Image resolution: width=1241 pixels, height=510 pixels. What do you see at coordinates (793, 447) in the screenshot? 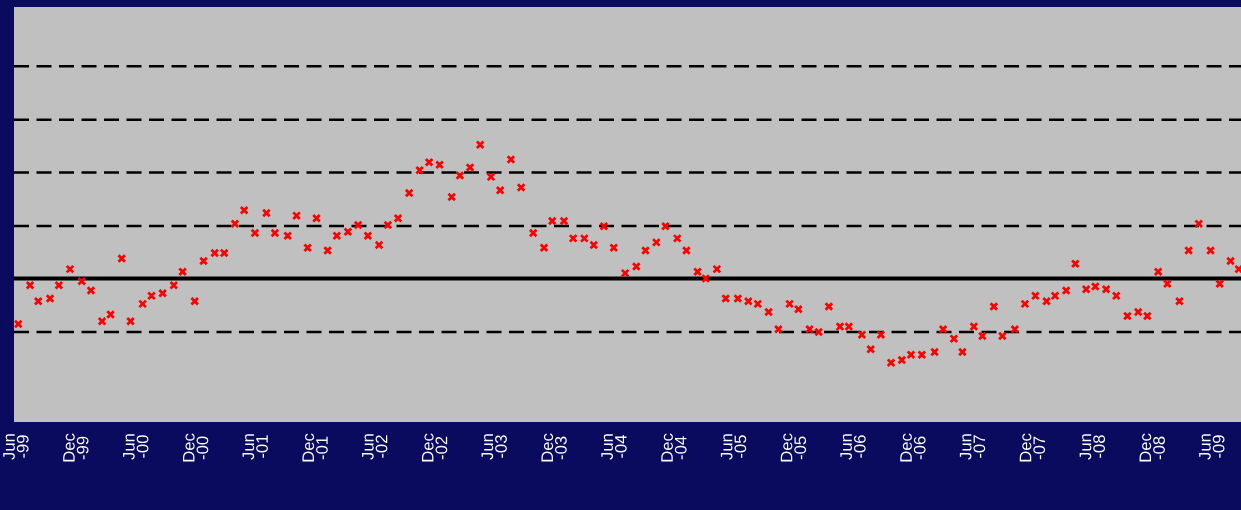
I see `x-tick-label: Dec -05` at bounding box center [793, 447].